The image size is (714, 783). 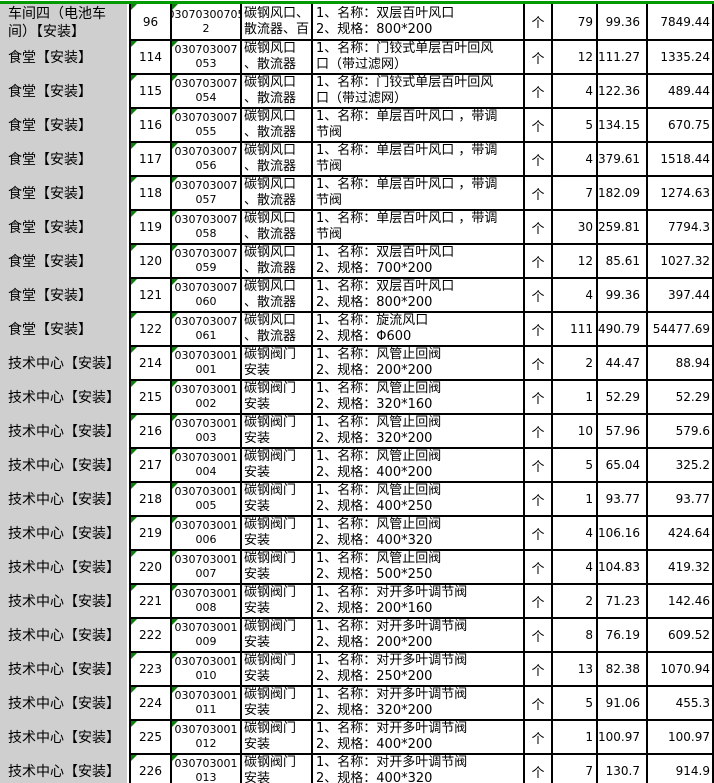 I want to click on total-price-cell: 670.75, so click(x=681, y=126).